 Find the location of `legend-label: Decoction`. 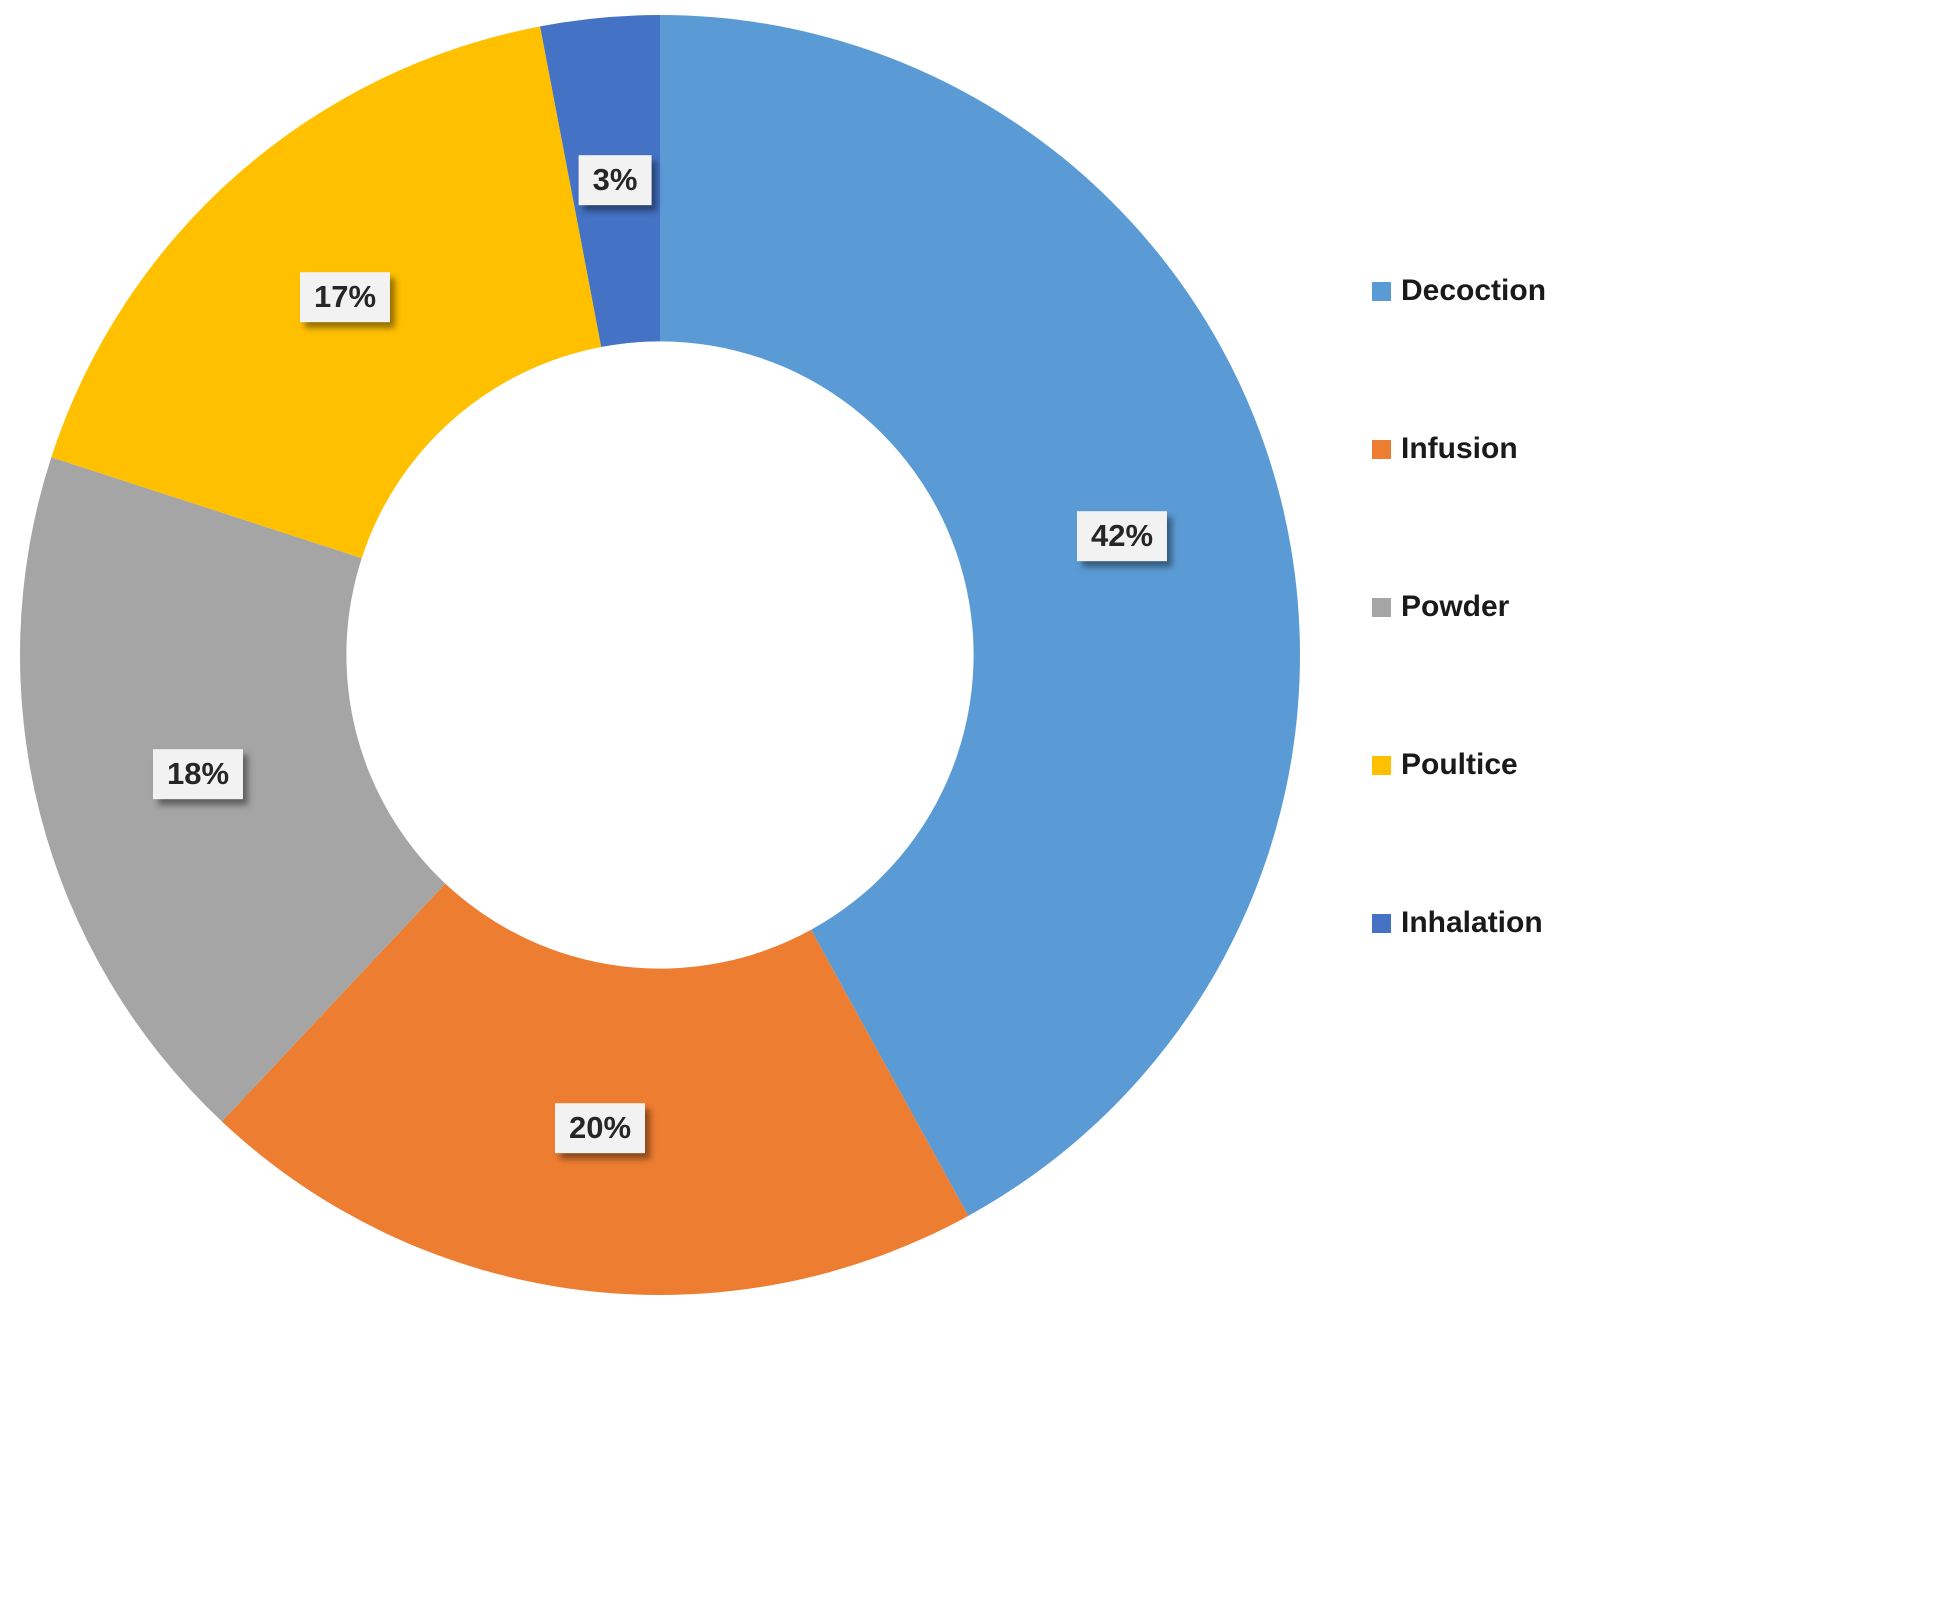

legend-label: Decoction is located at coordinates (1474, 290).